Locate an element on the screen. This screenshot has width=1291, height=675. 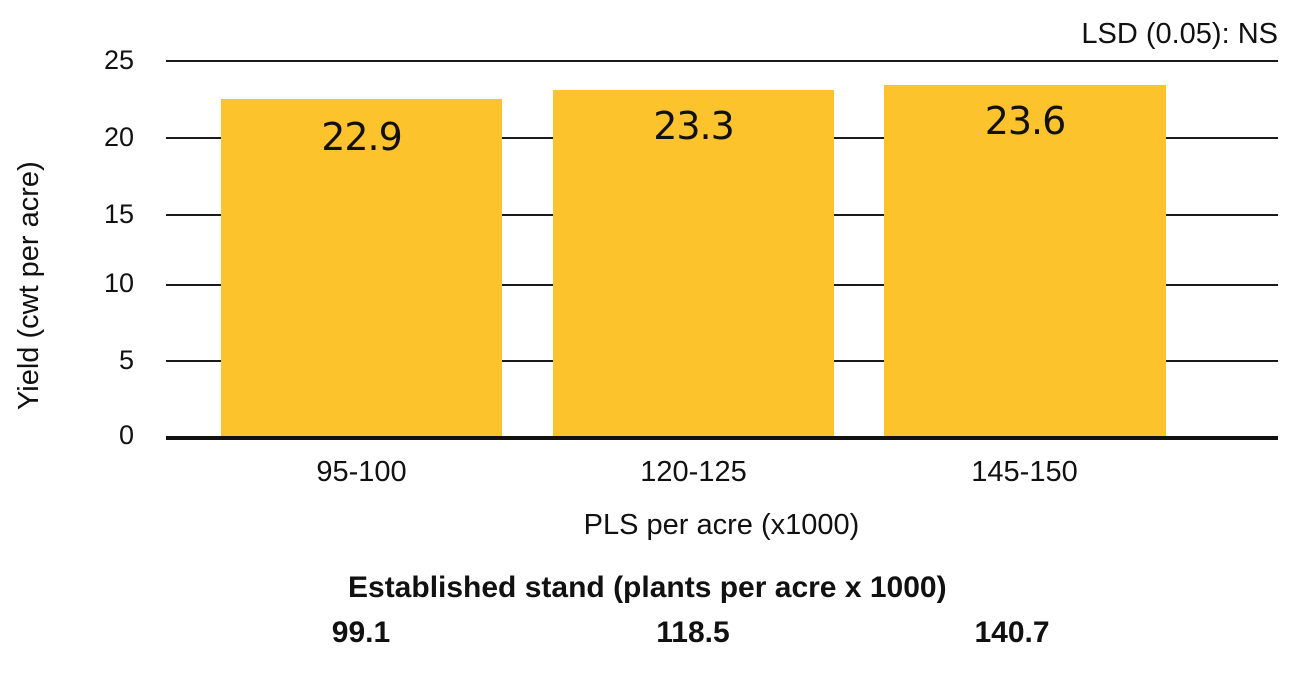
y-axis-label: Yield (cwt per acre) is located at coordinates (29, 285).